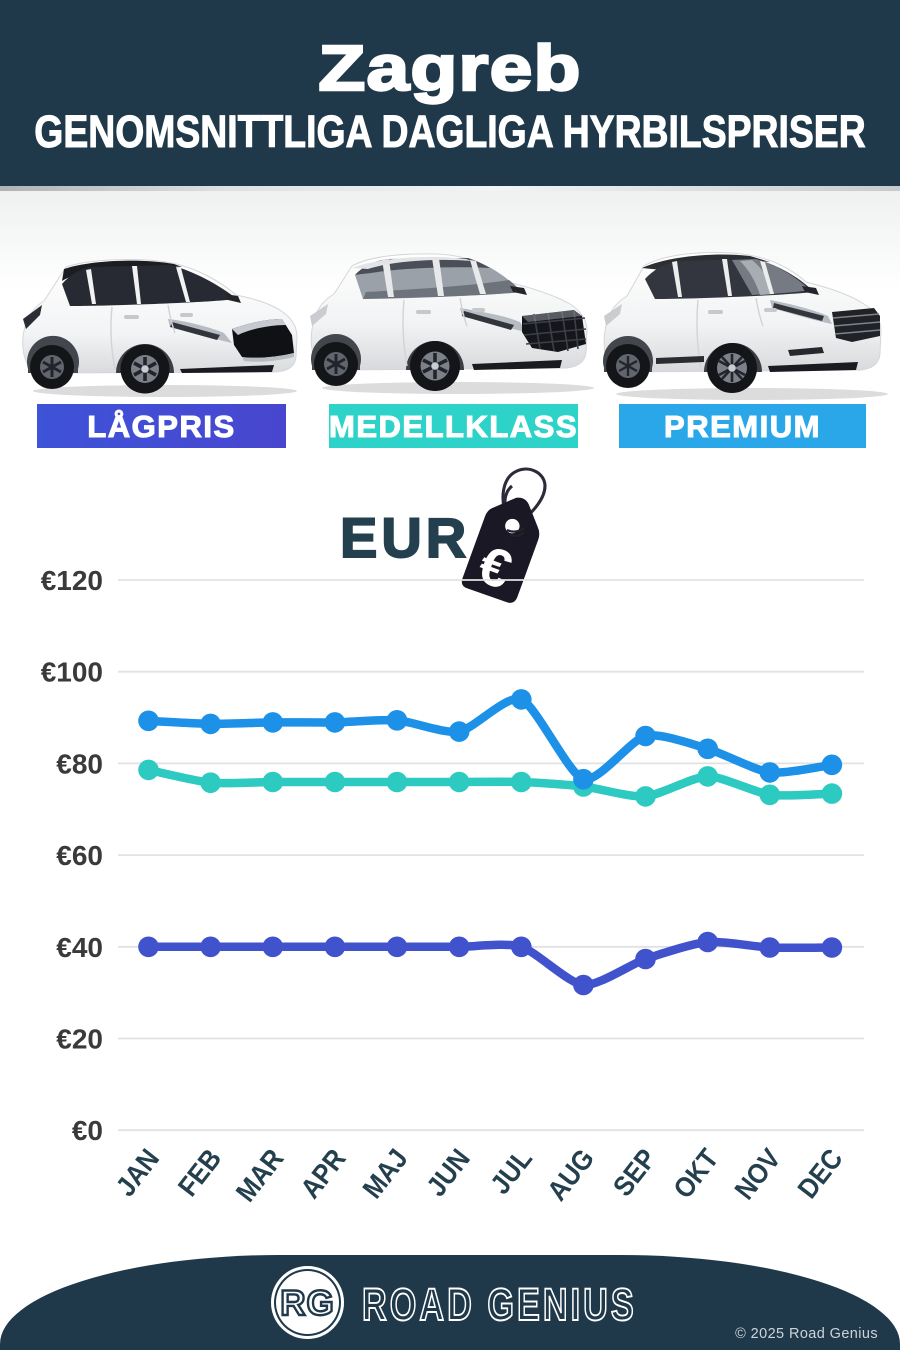 Image resolution: width=900 pixels, height=1350 pixels. I want to click on svg-text: JUL, so click(511, 1171).